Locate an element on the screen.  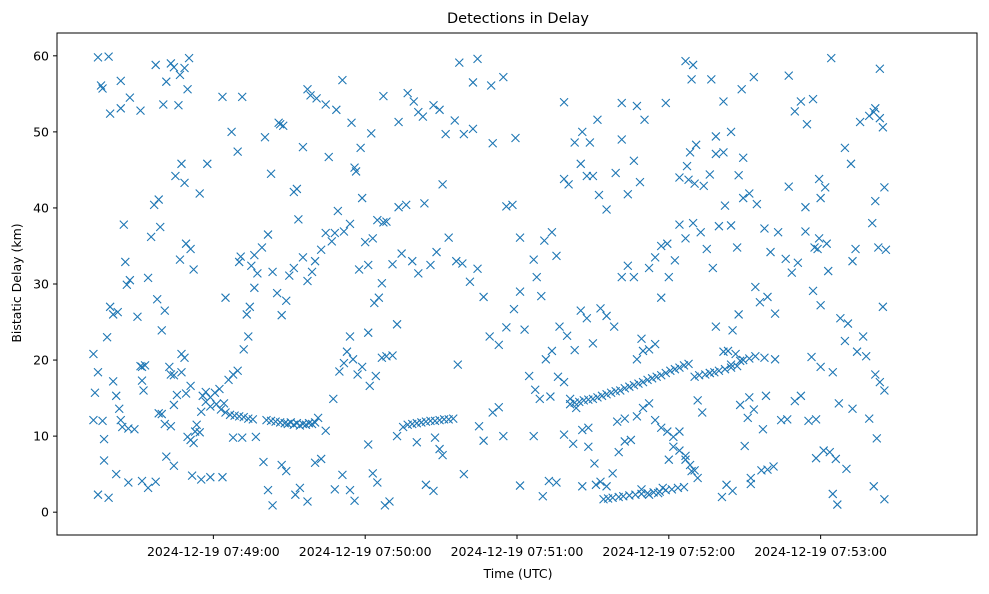
y-axis-label: Bistatic Delay (km) is located at coordinates (16, 282).